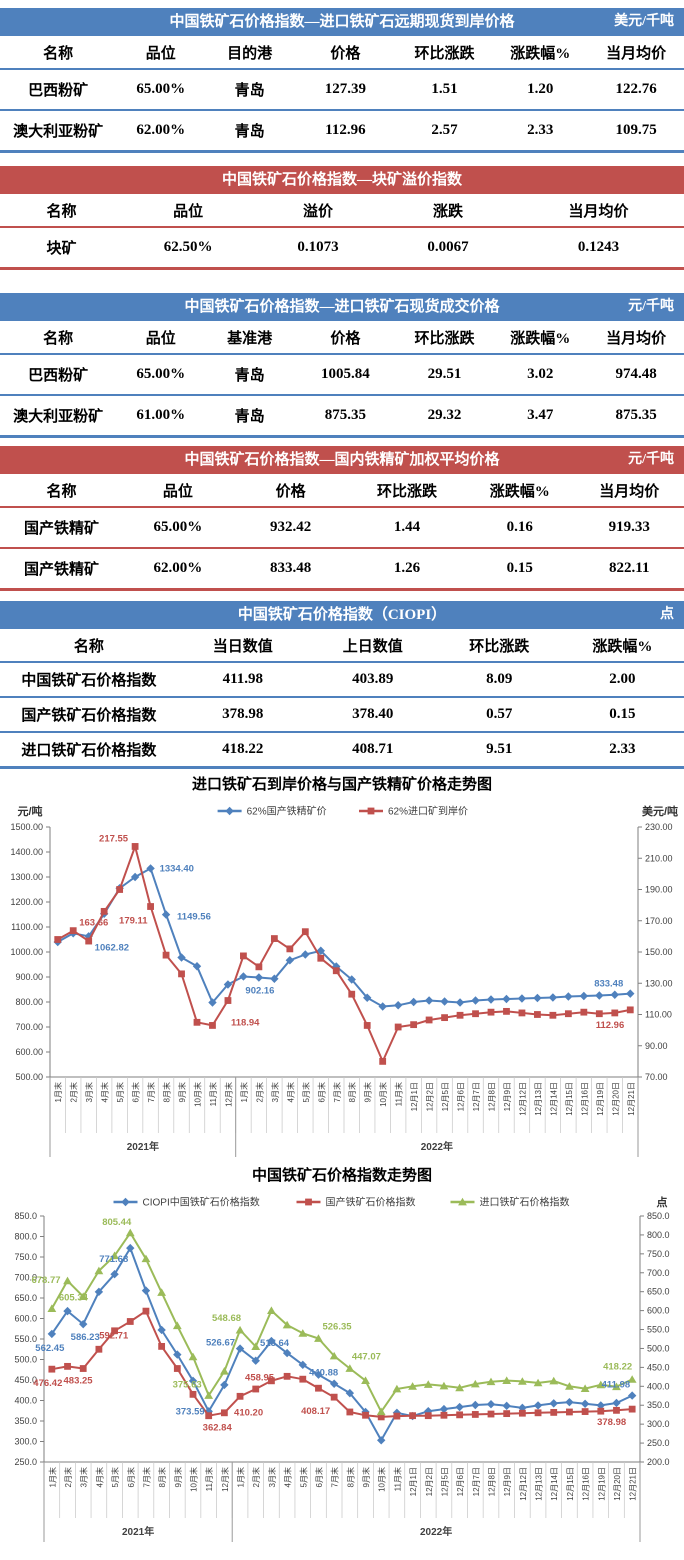 The width and height of the screenshot is (684, 1560). I want to click on table-cell: 378.40, so click(372, 715).